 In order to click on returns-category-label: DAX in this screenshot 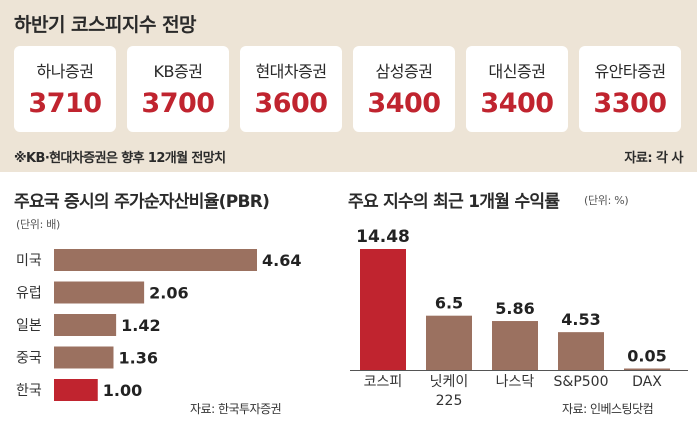, I will do `click(647, 382)`.